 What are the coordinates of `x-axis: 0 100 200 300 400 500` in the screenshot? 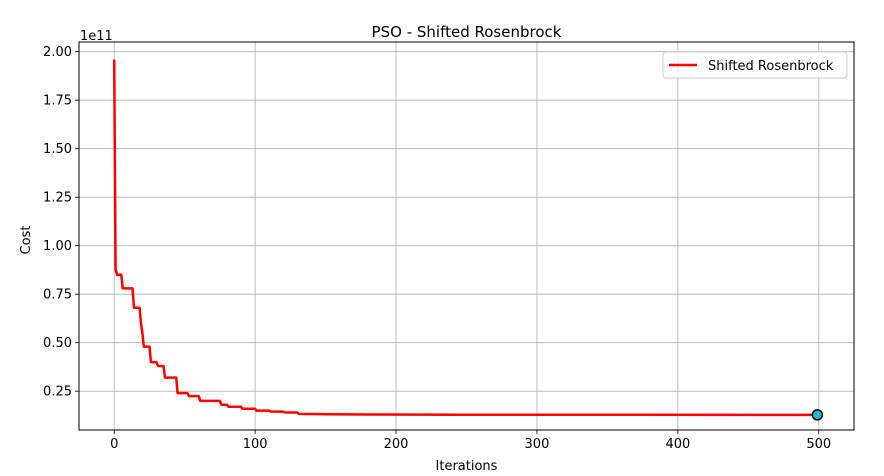 It's located at (470, 441).